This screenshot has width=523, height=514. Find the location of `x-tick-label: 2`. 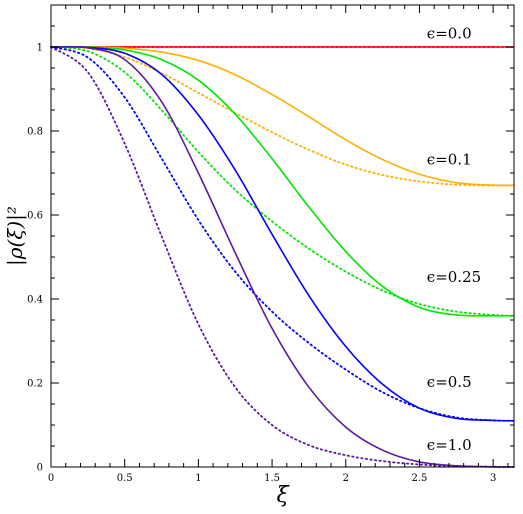

x-tick-label: 2 is located at coordinates (346, 478).